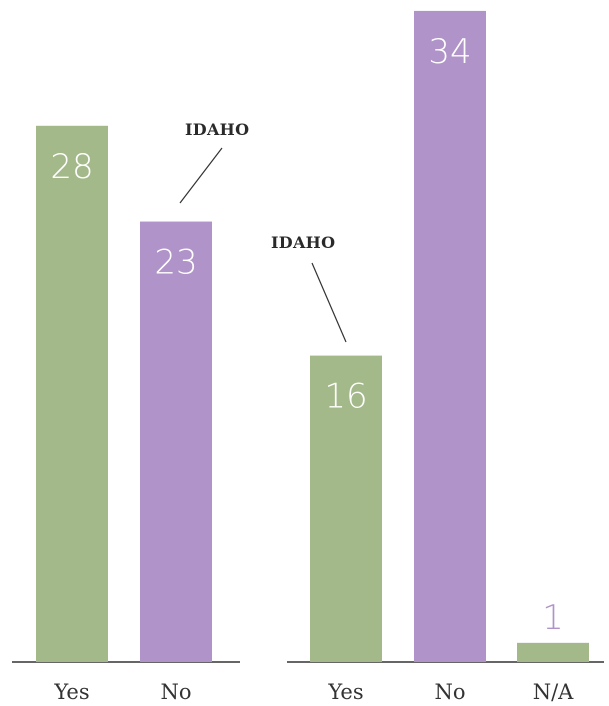 The image size is (609, 706). Describe the element at coordinates (553, 618) in the screenshot. I see `data-label: 1` at that location.